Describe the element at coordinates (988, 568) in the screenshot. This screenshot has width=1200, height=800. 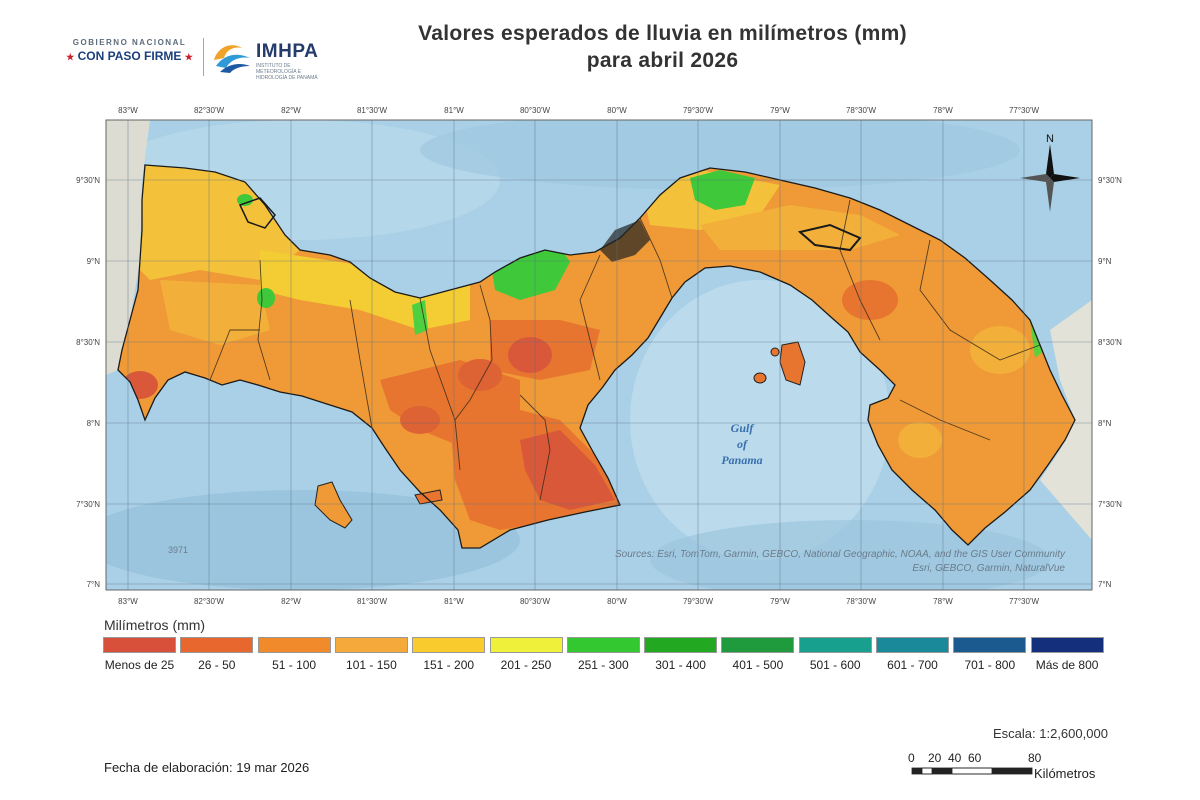
I see `source-attribution-2: Esri, GEBCO, Garmin, NaturalVue` at that location.